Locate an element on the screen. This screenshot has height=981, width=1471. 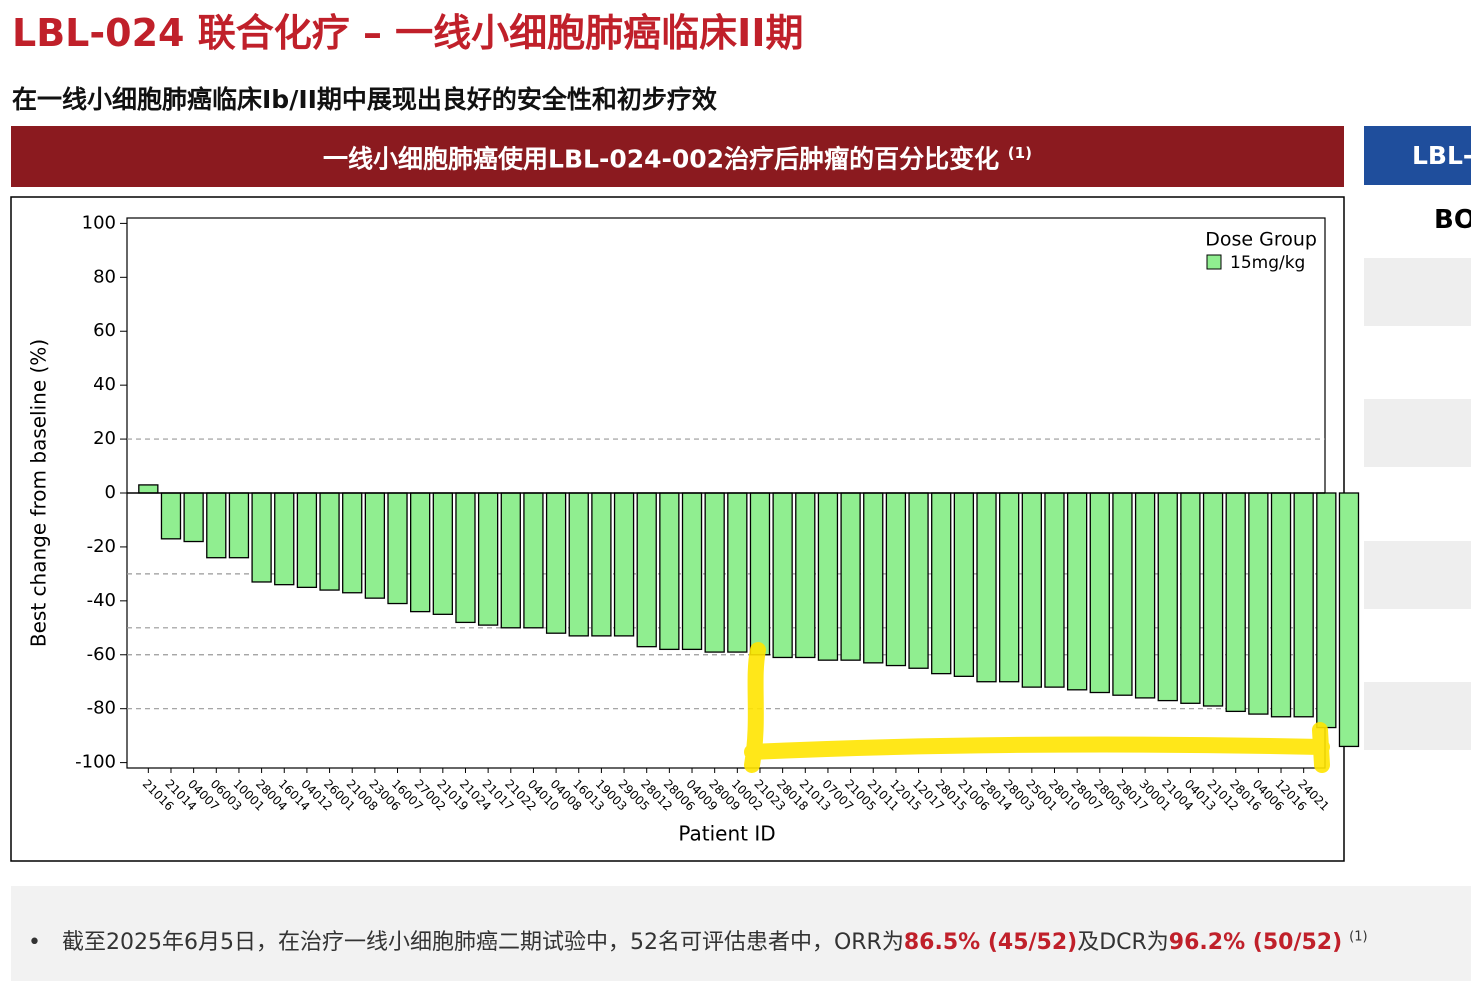
y-tick-label: 100 is located at coordinates (99, 222).